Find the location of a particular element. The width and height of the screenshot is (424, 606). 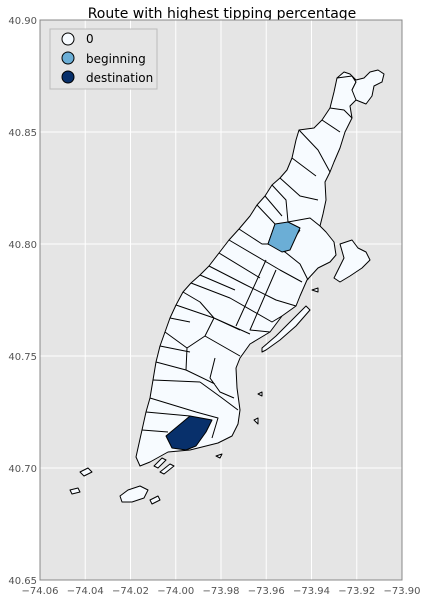

y-tick-label: 40.80 is located at coordinates (22, 245).